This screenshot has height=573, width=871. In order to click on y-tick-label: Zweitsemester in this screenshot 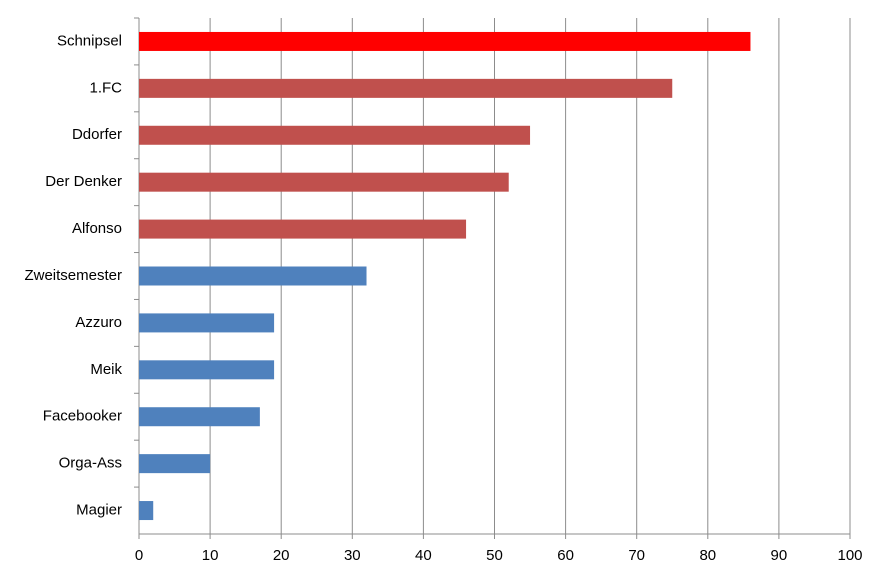, I will do `click(73, 275)`.